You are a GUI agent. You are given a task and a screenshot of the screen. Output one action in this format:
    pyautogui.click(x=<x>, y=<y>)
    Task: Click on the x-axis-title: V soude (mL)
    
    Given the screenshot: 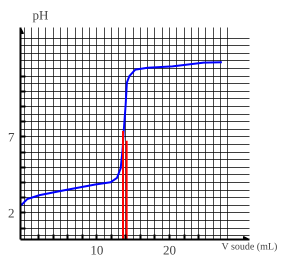 What is the action you would take?
    pyautogui.click(x=249, y=247)
    